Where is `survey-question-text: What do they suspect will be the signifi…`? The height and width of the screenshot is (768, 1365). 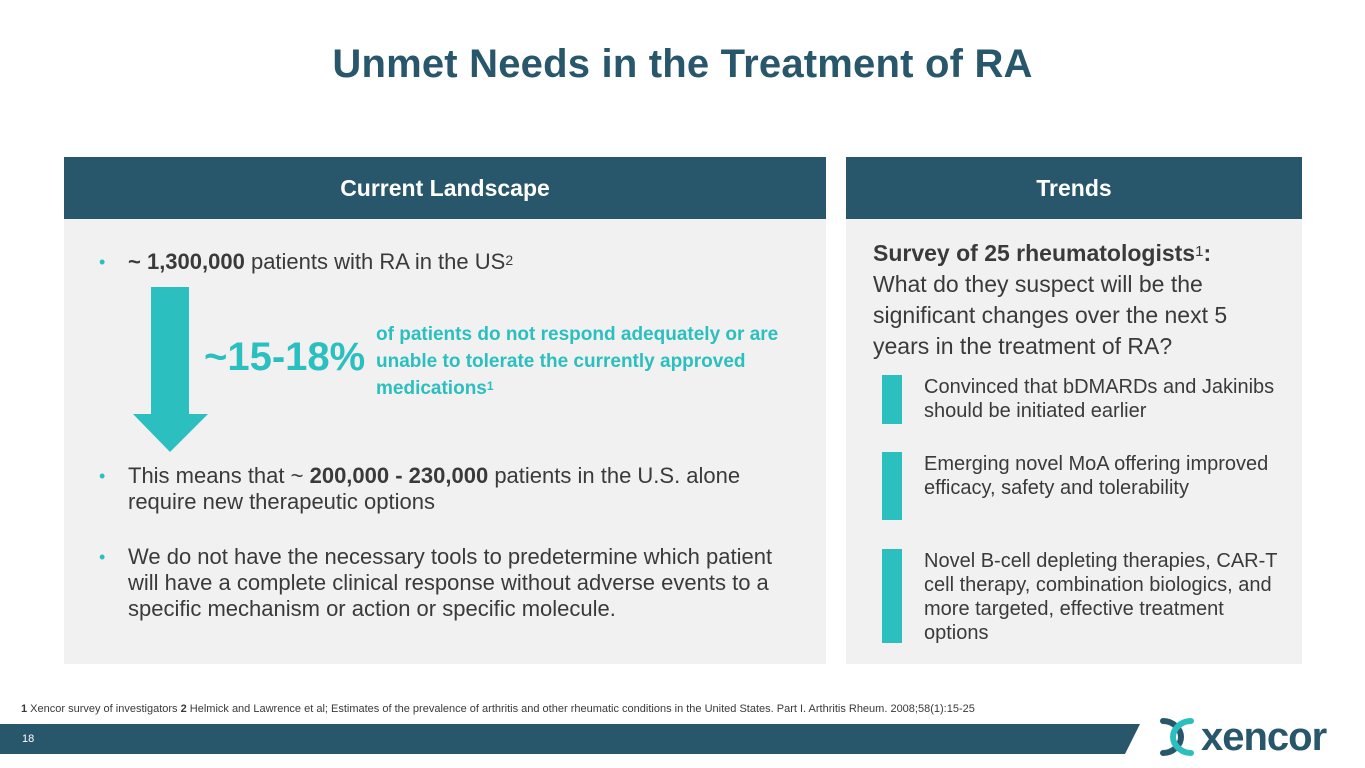
survey-question-text: What do they suspect will be the signifi… is located at coordinates (1050, 315).